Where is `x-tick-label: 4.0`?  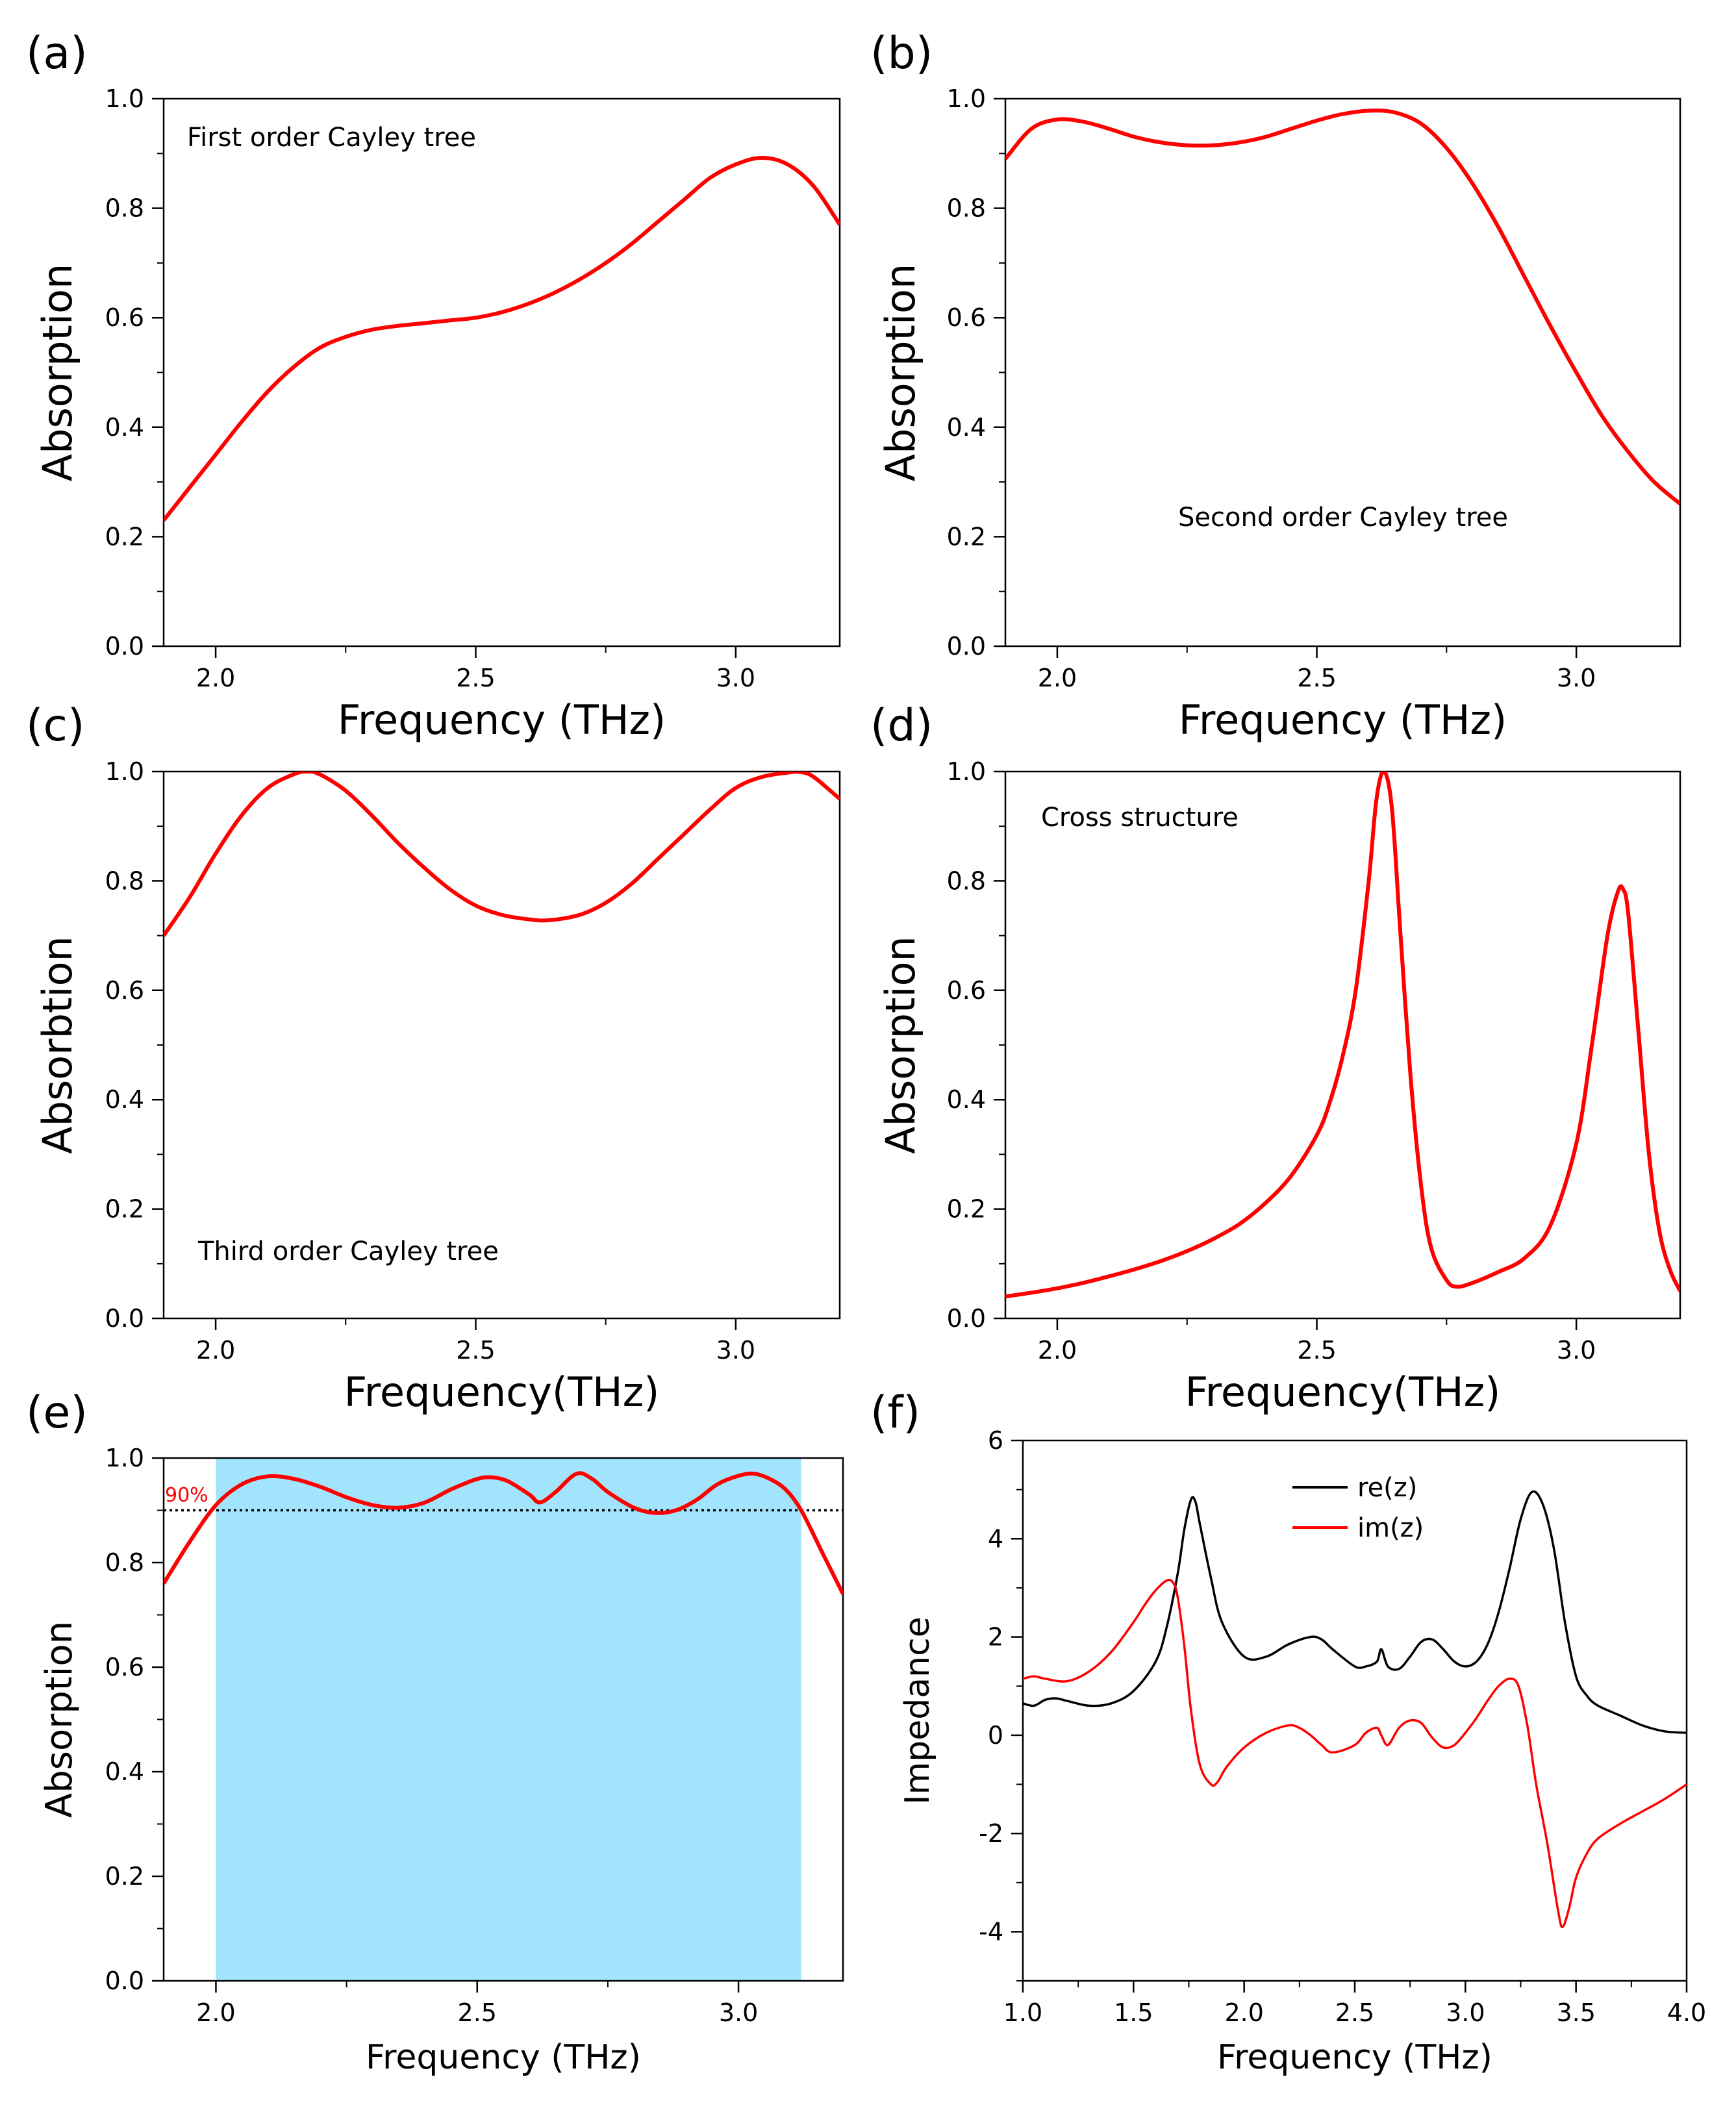 x-tick-label: 4.0 is located at coordinates (1687, 2013).